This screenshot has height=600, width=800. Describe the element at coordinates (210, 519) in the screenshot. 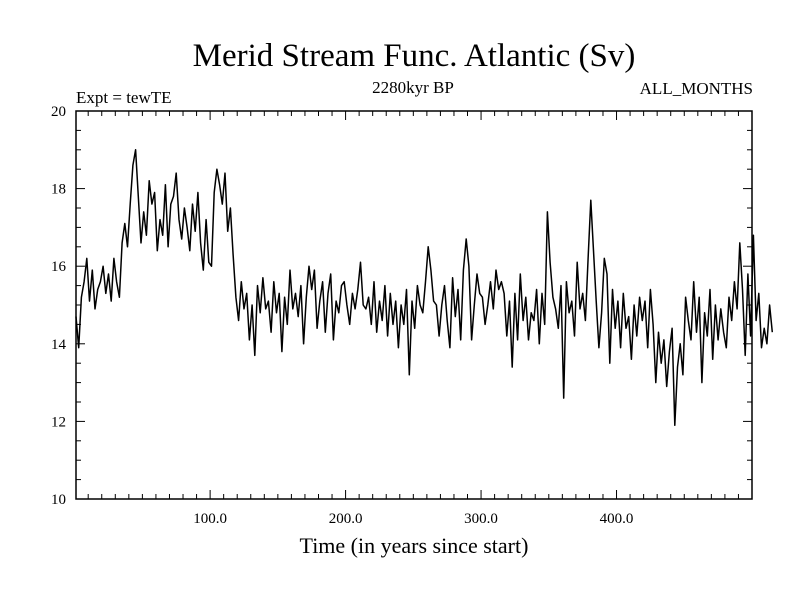

I see `x-tick-label: 100.0` at that location.